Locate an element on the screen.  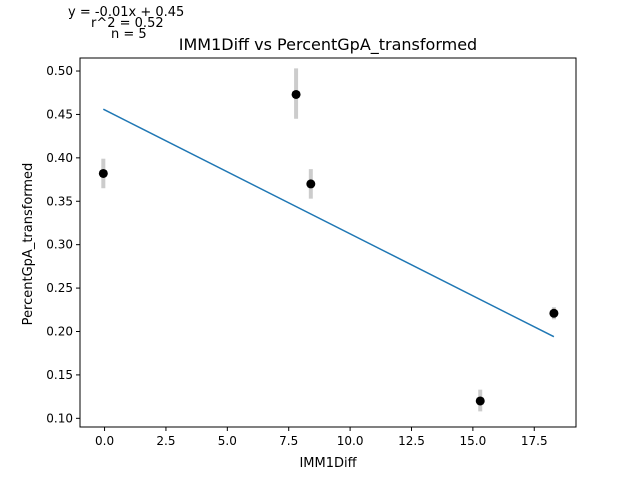
r-squared-annotation: r^2 = 0.52 is located at coordinates (127, 23).